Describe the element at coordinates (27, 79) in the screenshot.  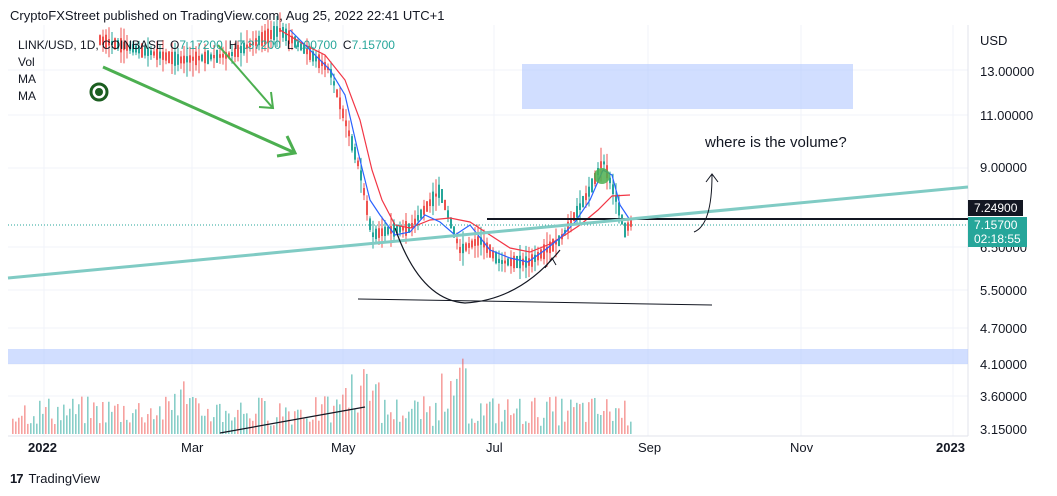
I see `ma-indicator-label-1: MA` at that location.